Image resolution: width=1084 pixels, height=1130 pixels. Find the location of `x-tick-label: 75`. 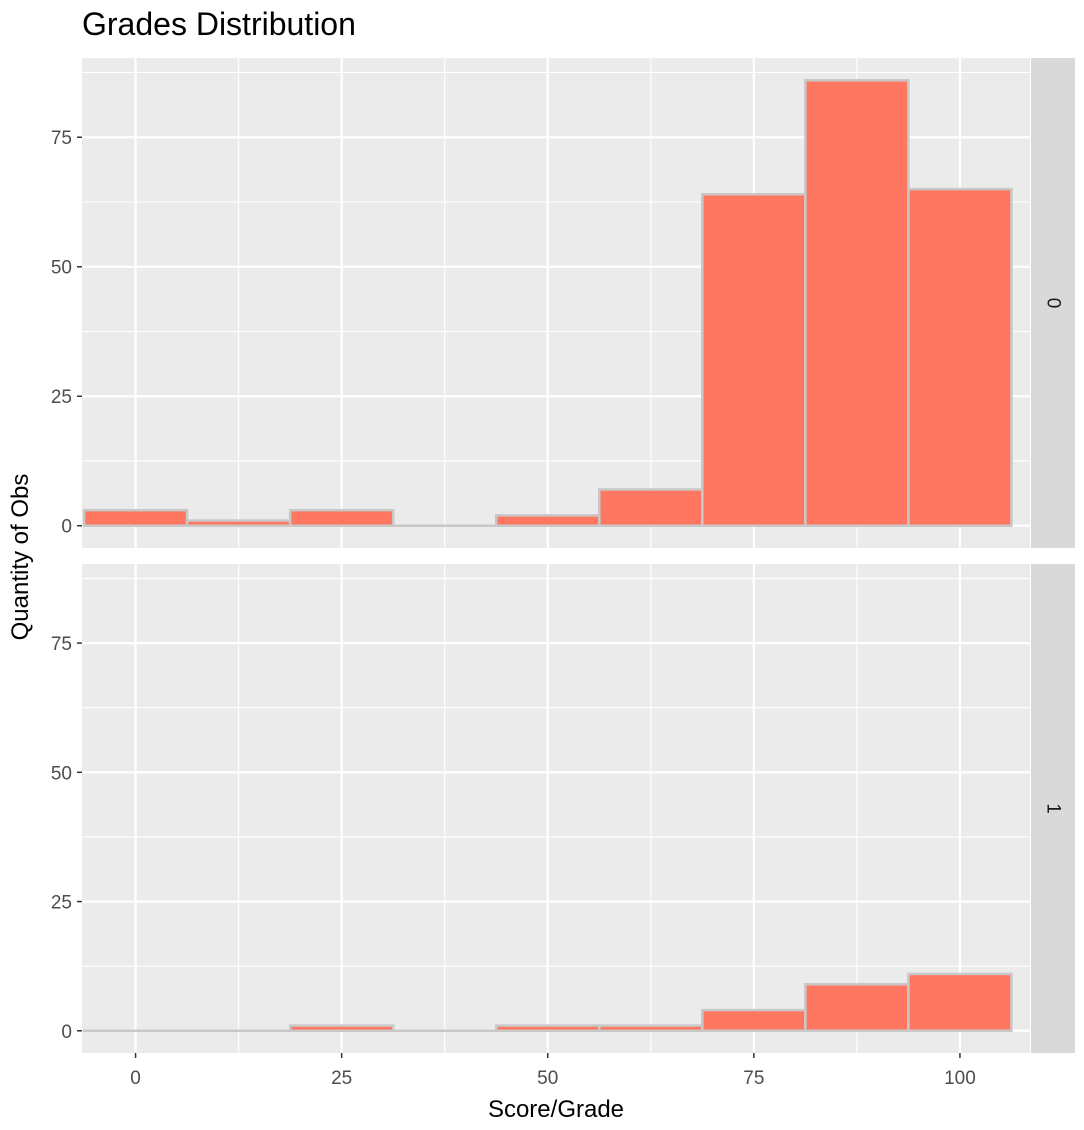

x-tick-label: 75 is located at coordinates (753, 1078).